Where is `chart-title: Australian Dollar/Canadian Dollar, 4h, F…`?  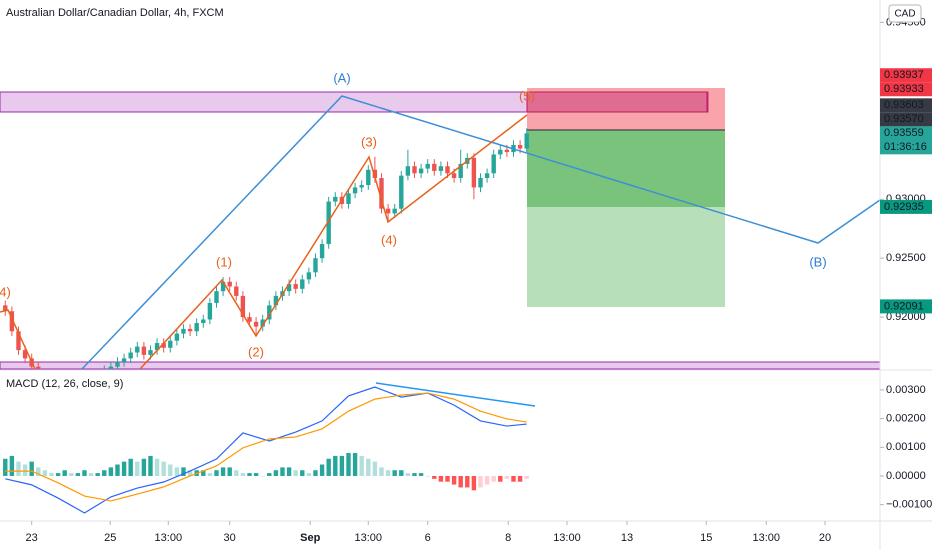
chart-title: Australian Dollar/Canadian Dollar, 4h, F… is located at coordinates (115, 13).